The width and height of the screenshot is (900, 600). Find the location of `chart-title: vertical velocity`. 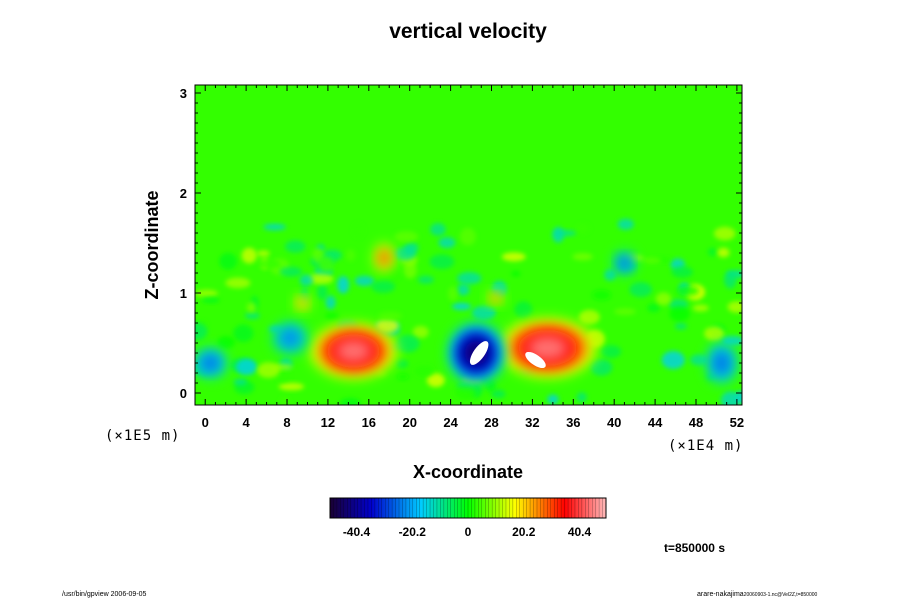

chart-title: vertical velocity is located at coordinates (468, 31).